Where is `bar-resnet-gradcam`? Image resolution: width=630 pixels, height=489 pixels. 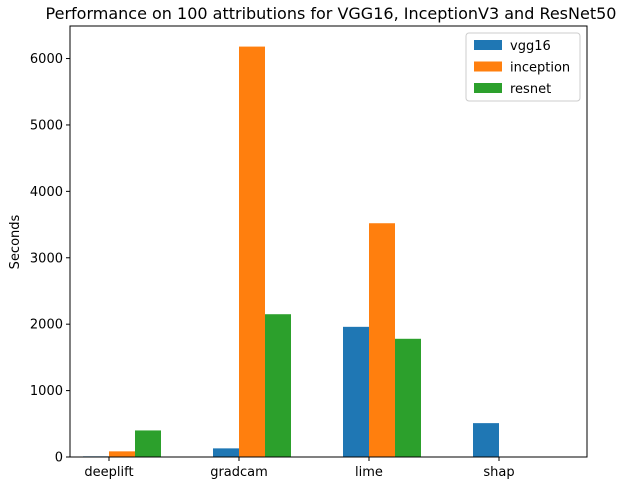
bar-resnet-gradcam is located at coordinates (278, 385).